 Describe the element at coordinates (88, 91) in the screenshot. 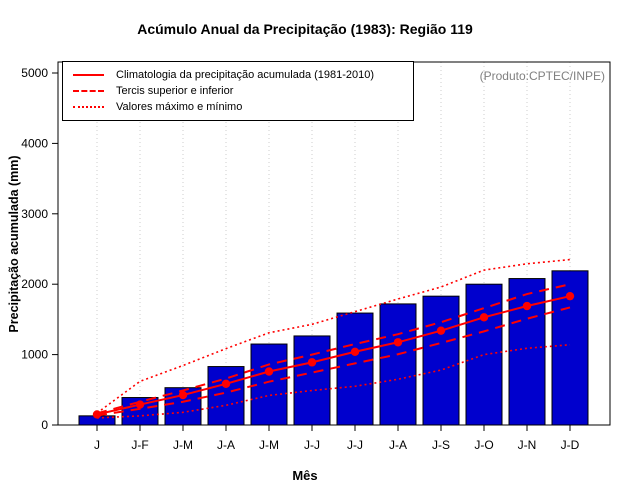

I see `dashed-line-icon` at that location.